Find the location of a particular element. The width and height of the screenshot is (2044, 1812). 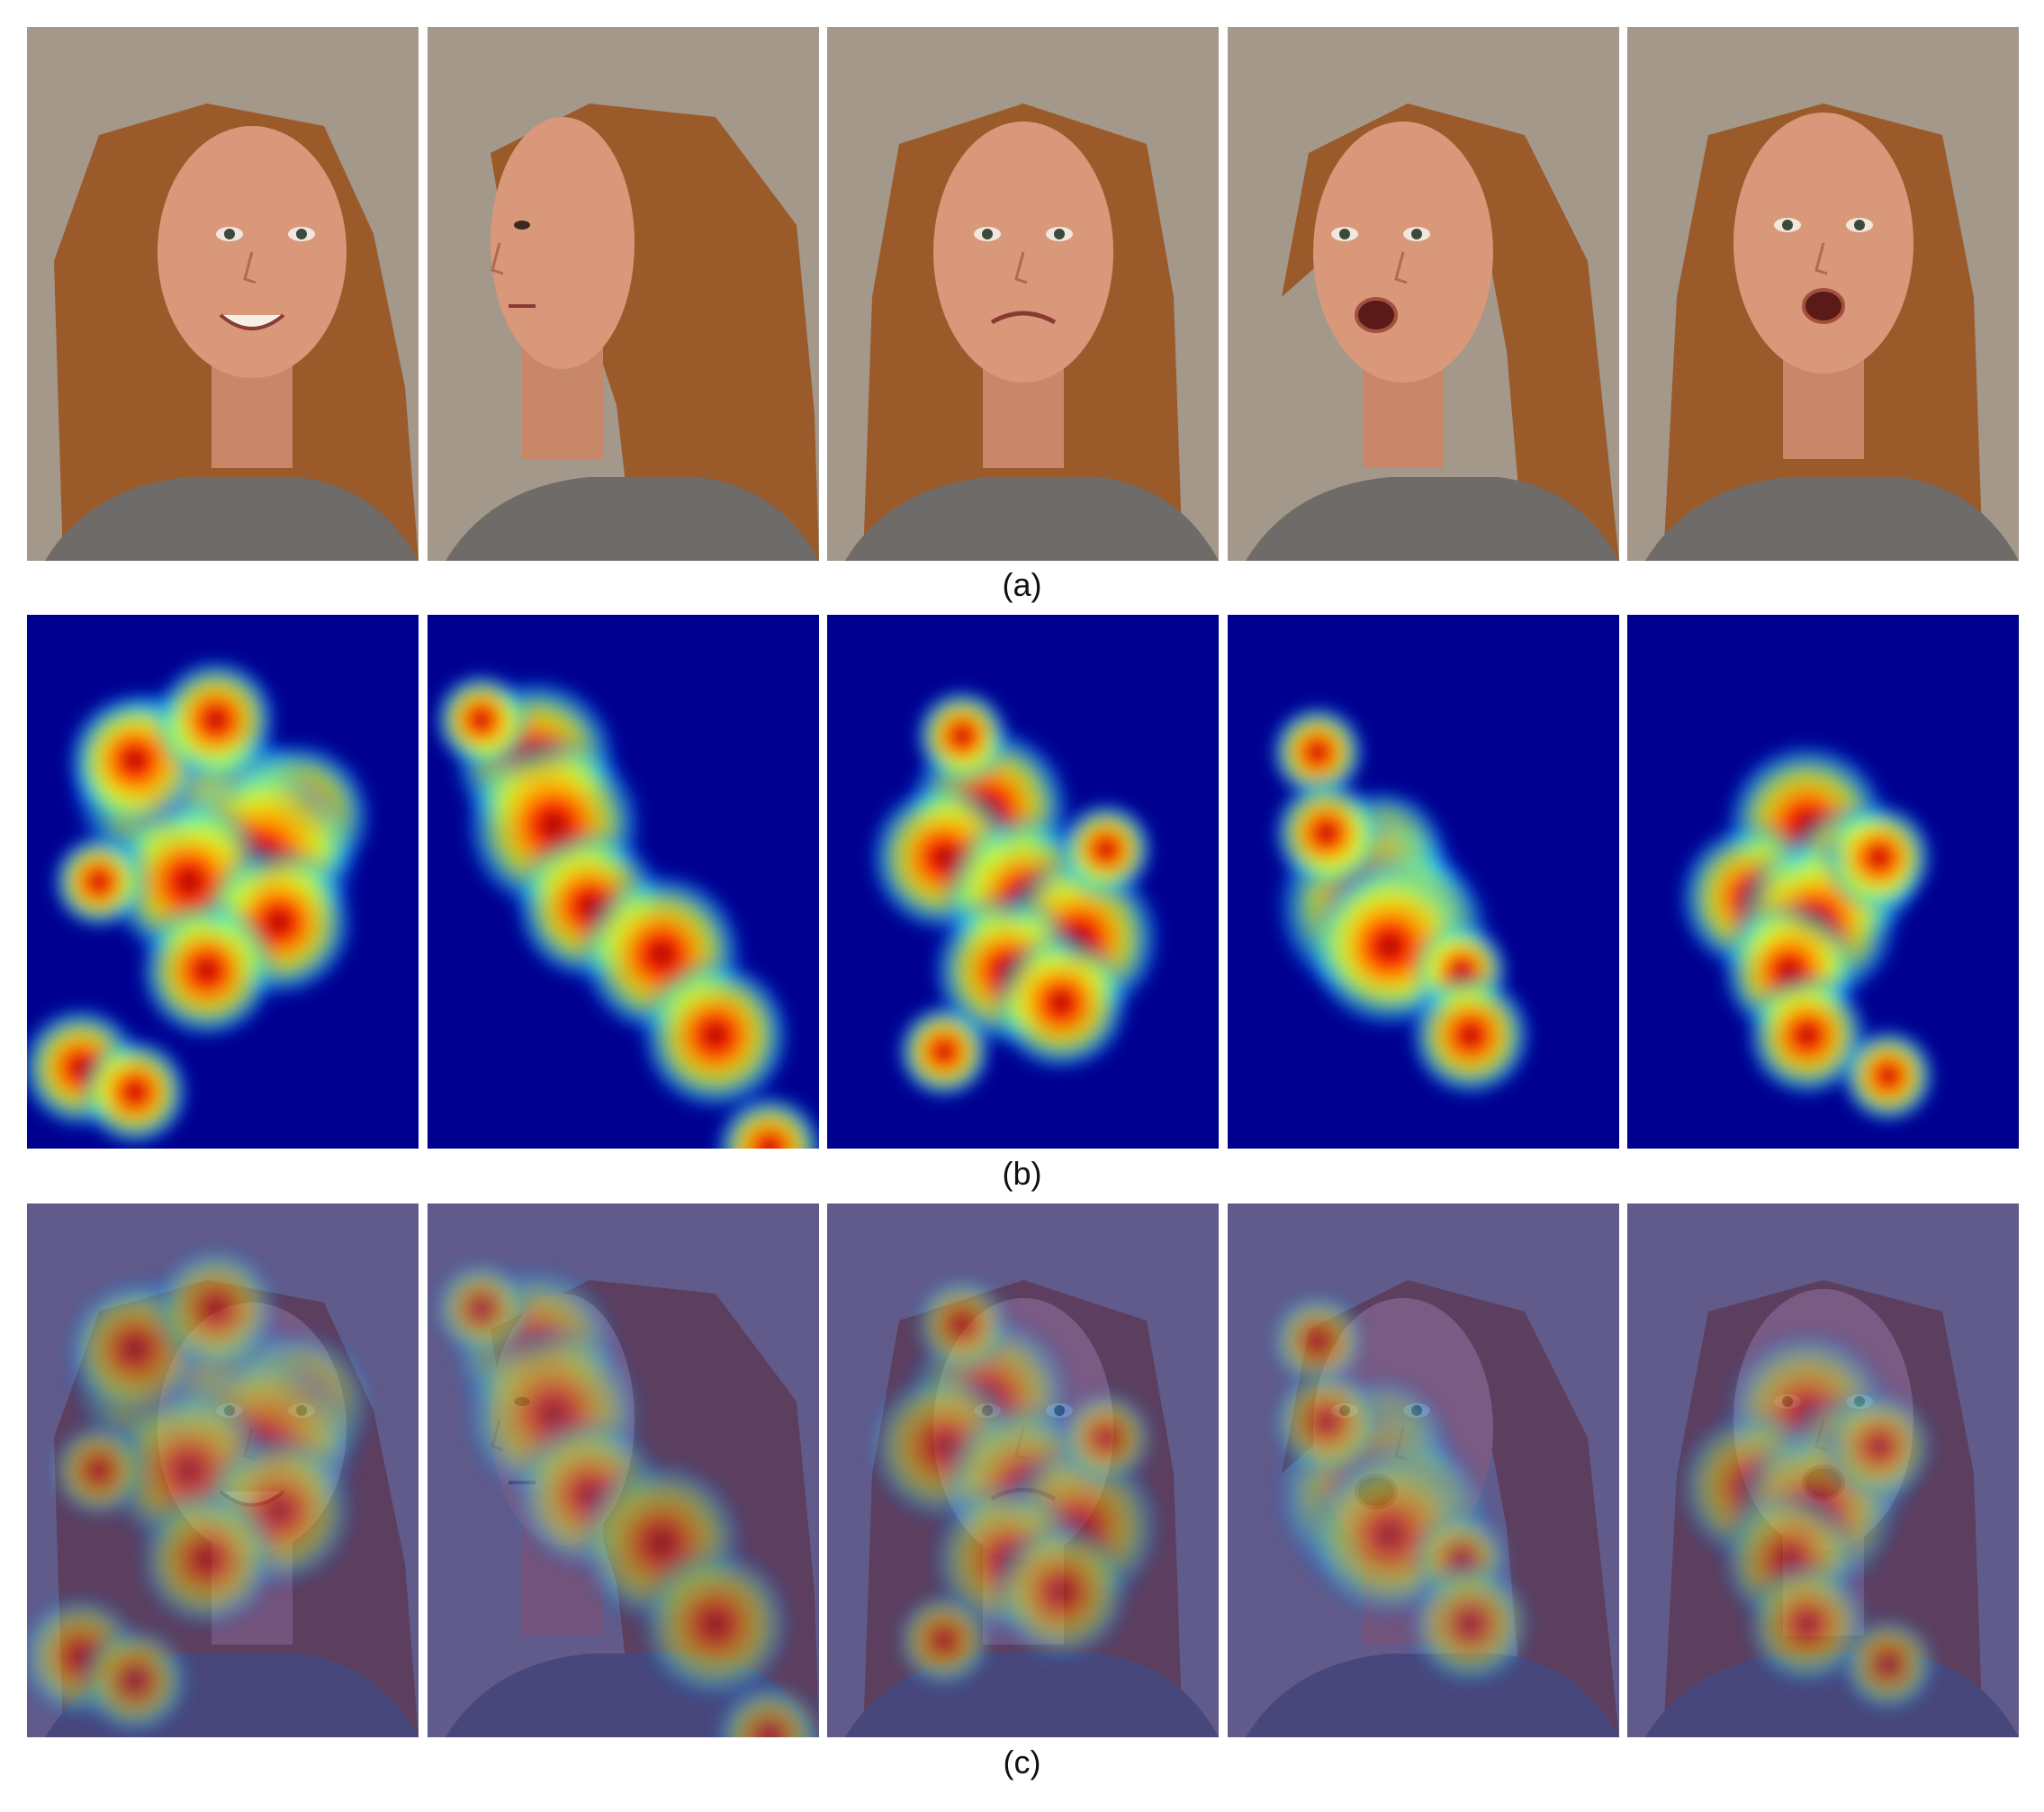

a-eye is located at coordinates (522, 225).